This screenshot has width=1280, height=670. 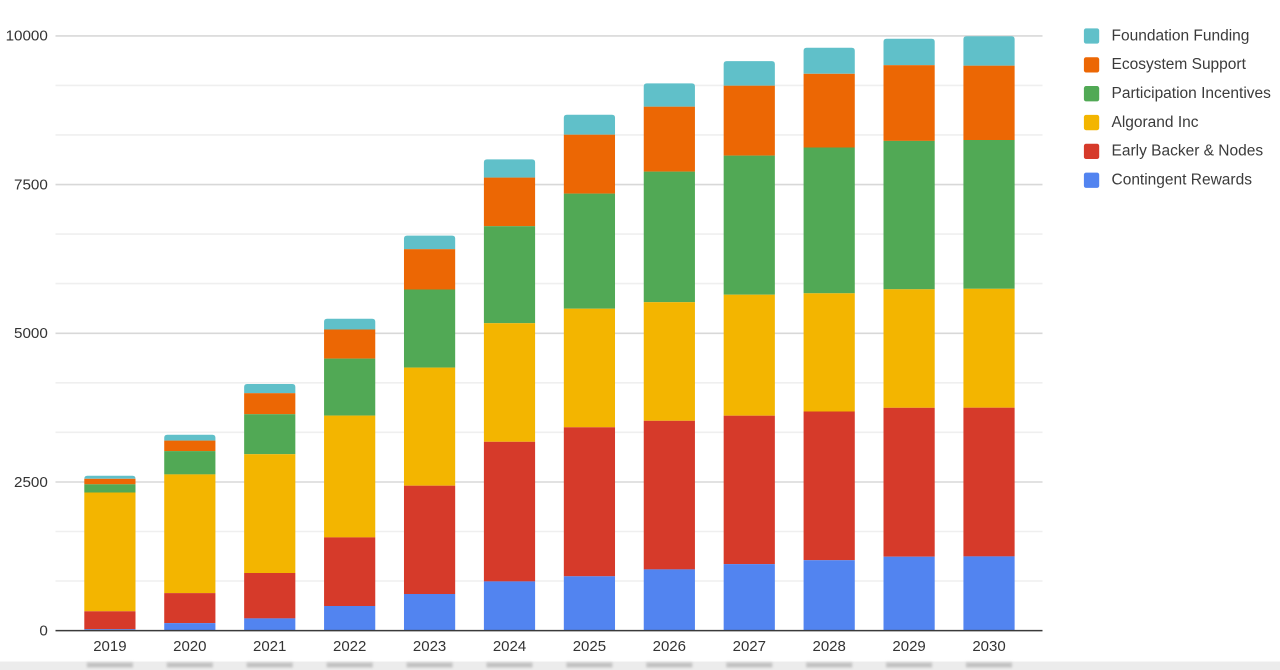 I want to click on svg-text: 2029, so click(x=908, y=646).